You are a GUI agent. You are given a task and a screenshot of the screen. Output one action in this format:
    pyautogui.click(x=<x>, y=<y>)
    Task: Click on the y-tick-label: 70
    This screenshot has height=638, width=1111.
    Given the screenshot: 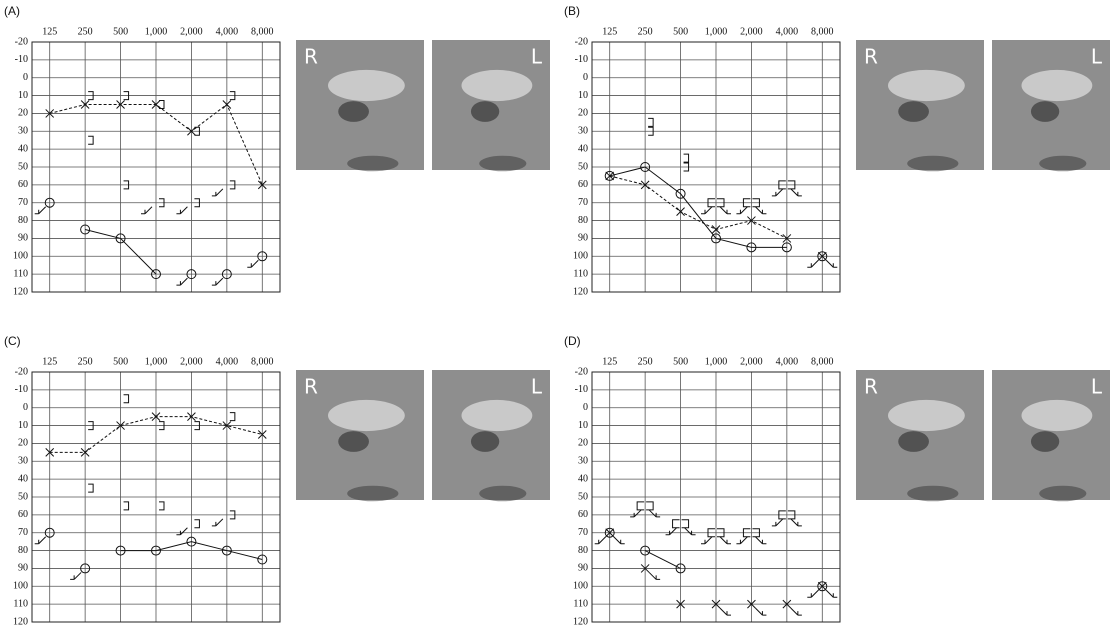 What is the action you would take?
    pyautogui.click(x=583, y=202)
    